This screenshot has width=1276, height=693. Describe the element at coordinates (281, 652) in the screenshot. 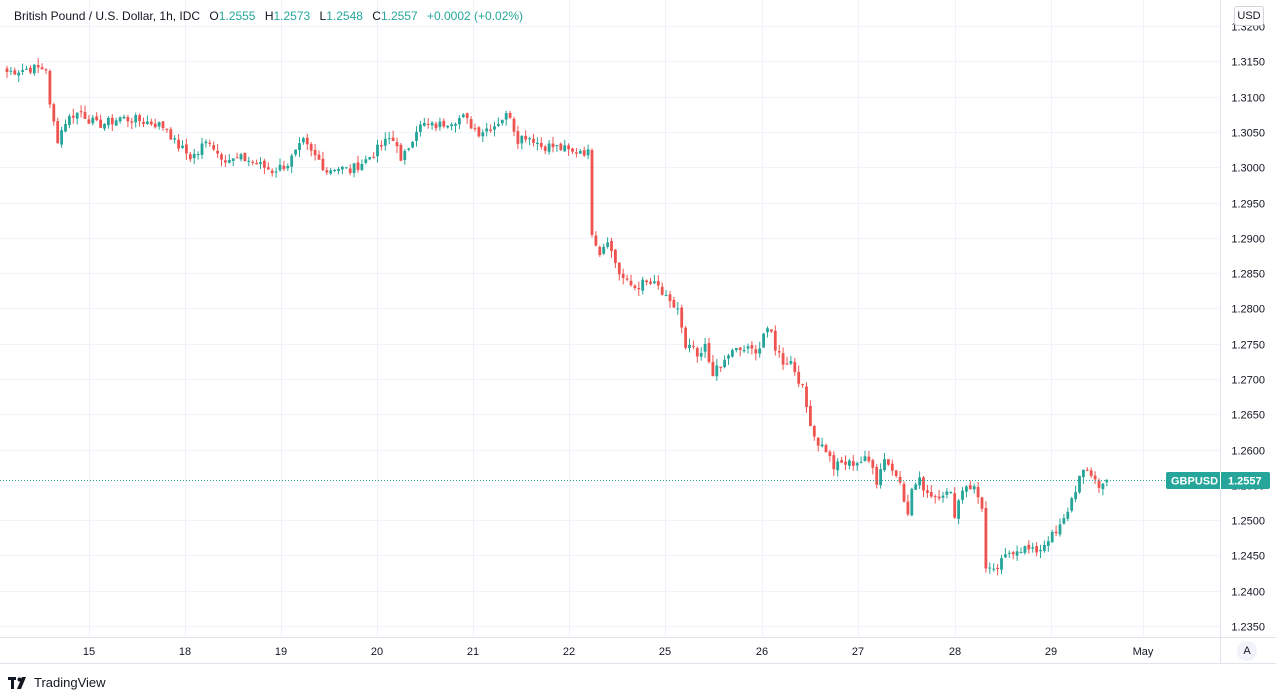

I see `x-tick-label: 19` at that location.